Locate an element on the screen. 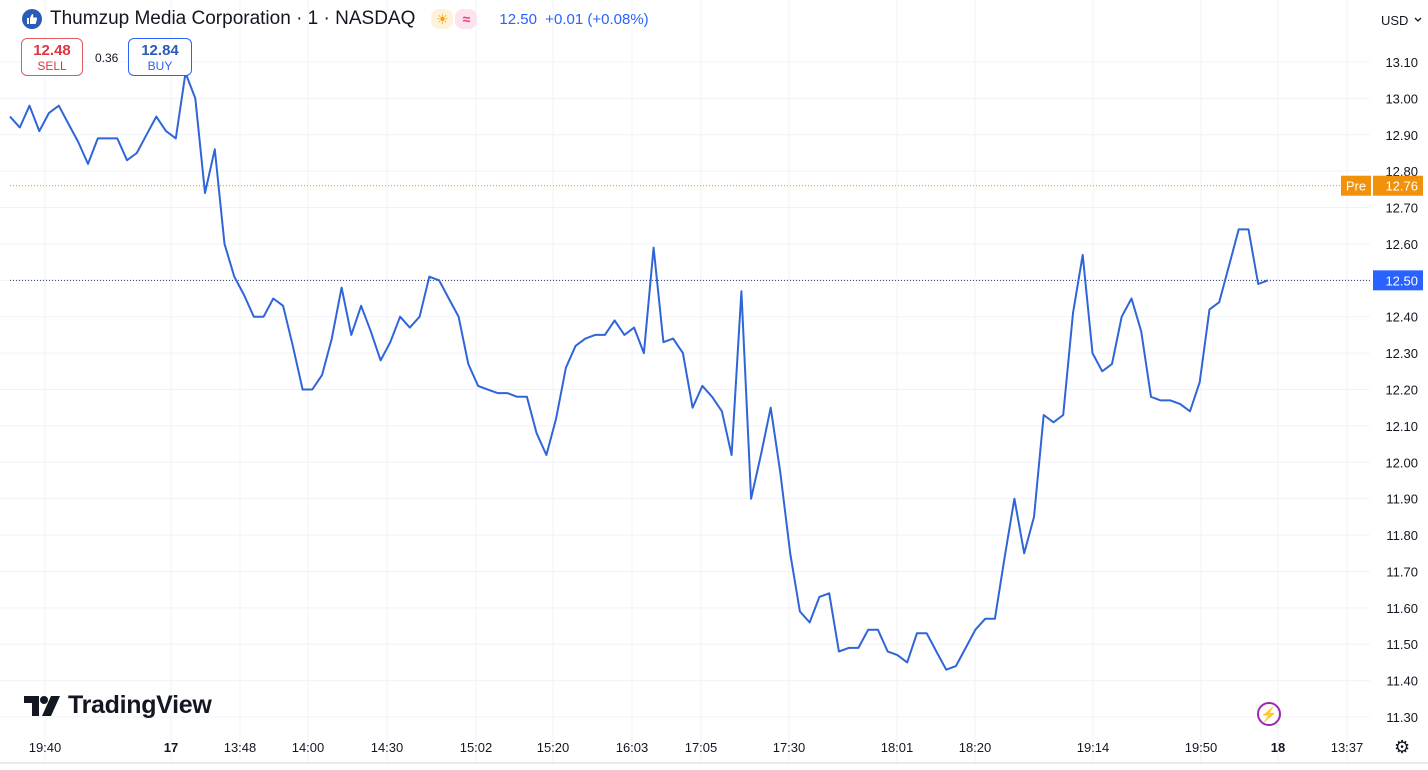 This screenshot has width=1428, height=770. currency-selector: USD is located at coordinates (1398, 20).